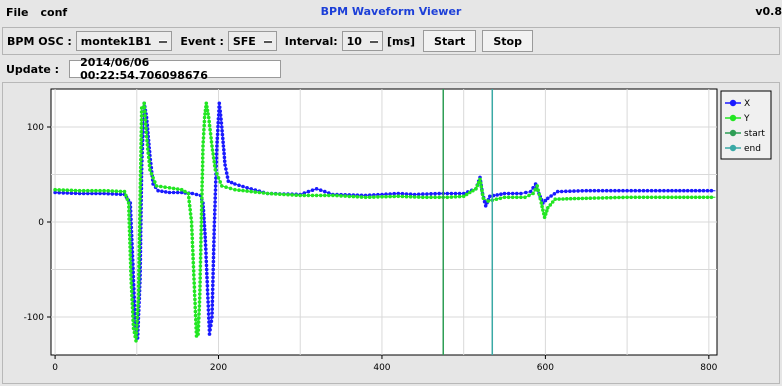  What do you see at coordinates (450, 41) in the screenshot?
I see `start-button: Start` at bounding box center [450, 41].